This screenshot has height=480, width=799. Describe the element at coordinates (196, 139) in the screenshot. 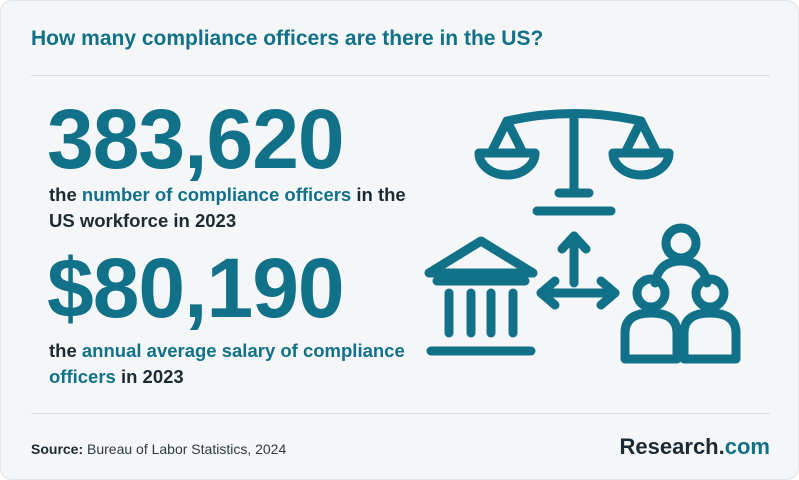

I see `stat-officers-count: 383,620` at that location.